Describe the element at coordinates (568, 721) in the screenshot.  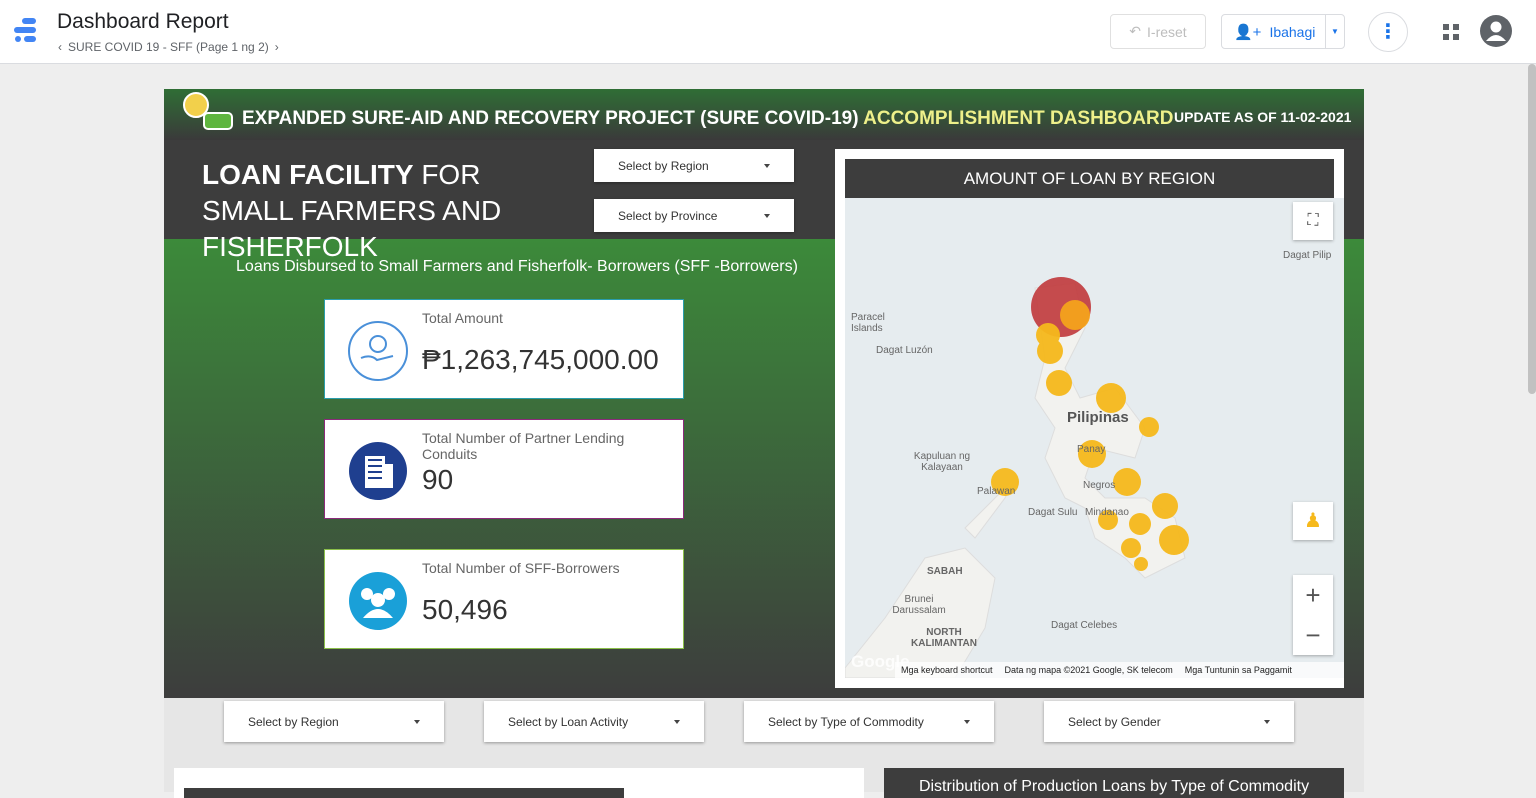
I see `filter-label: Select by Loan Activity` at that location.